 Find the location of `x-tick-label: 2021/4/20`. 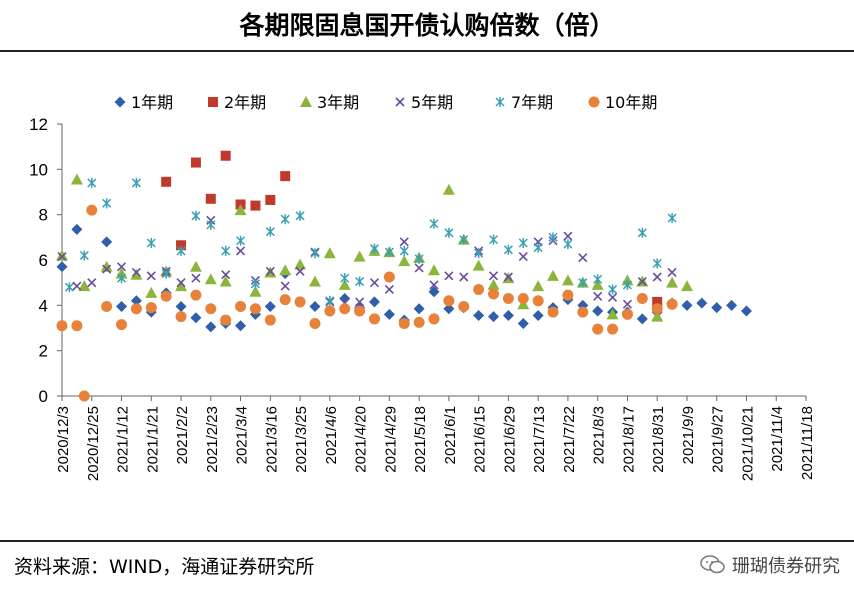

x-tick-label: 2021/4/20 is located at coordinates (361, 439).